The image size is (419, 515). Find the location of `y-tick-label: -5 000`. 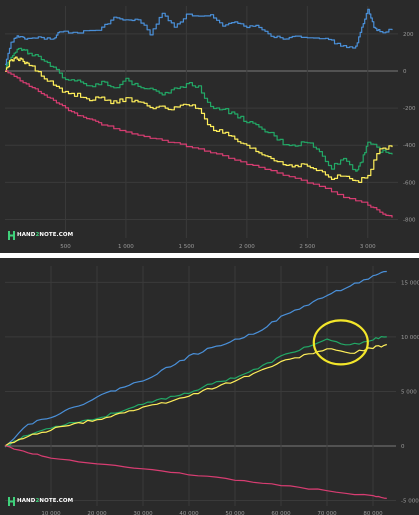

y-tick-label: -5 000 is located at coordinates (410, 502).